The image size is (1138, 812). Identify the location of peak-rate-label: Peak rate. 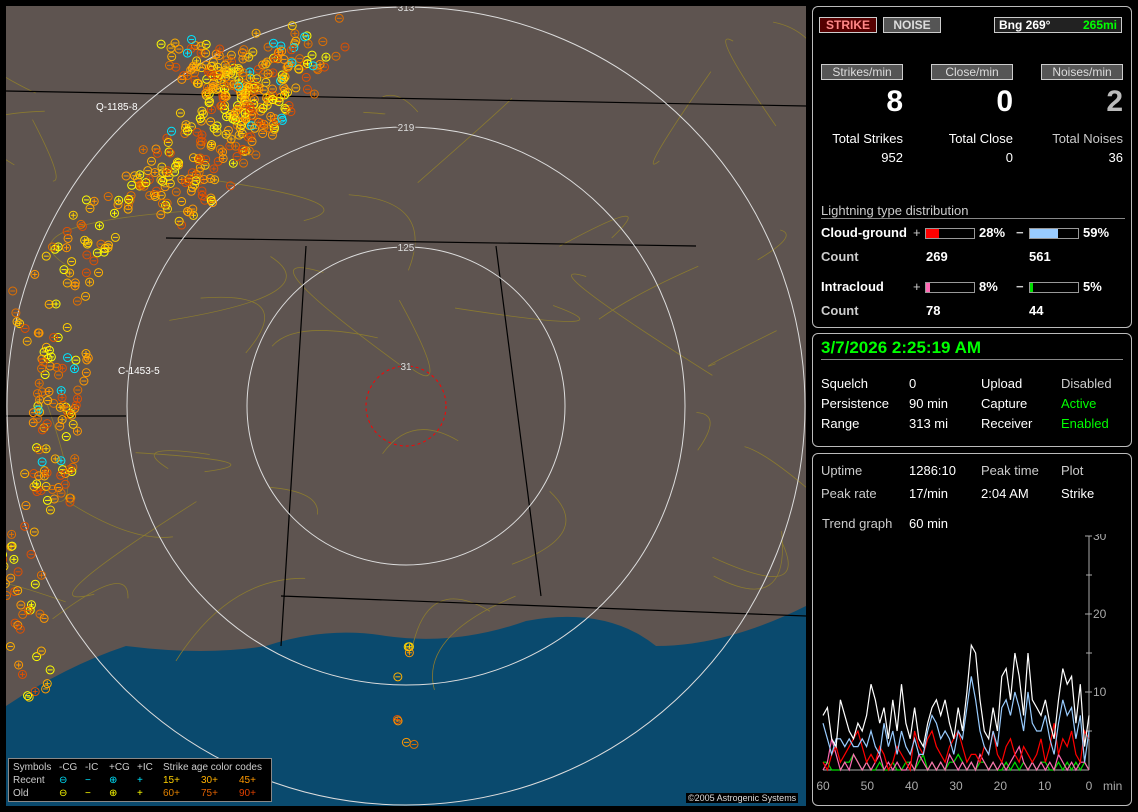
(849, 493).